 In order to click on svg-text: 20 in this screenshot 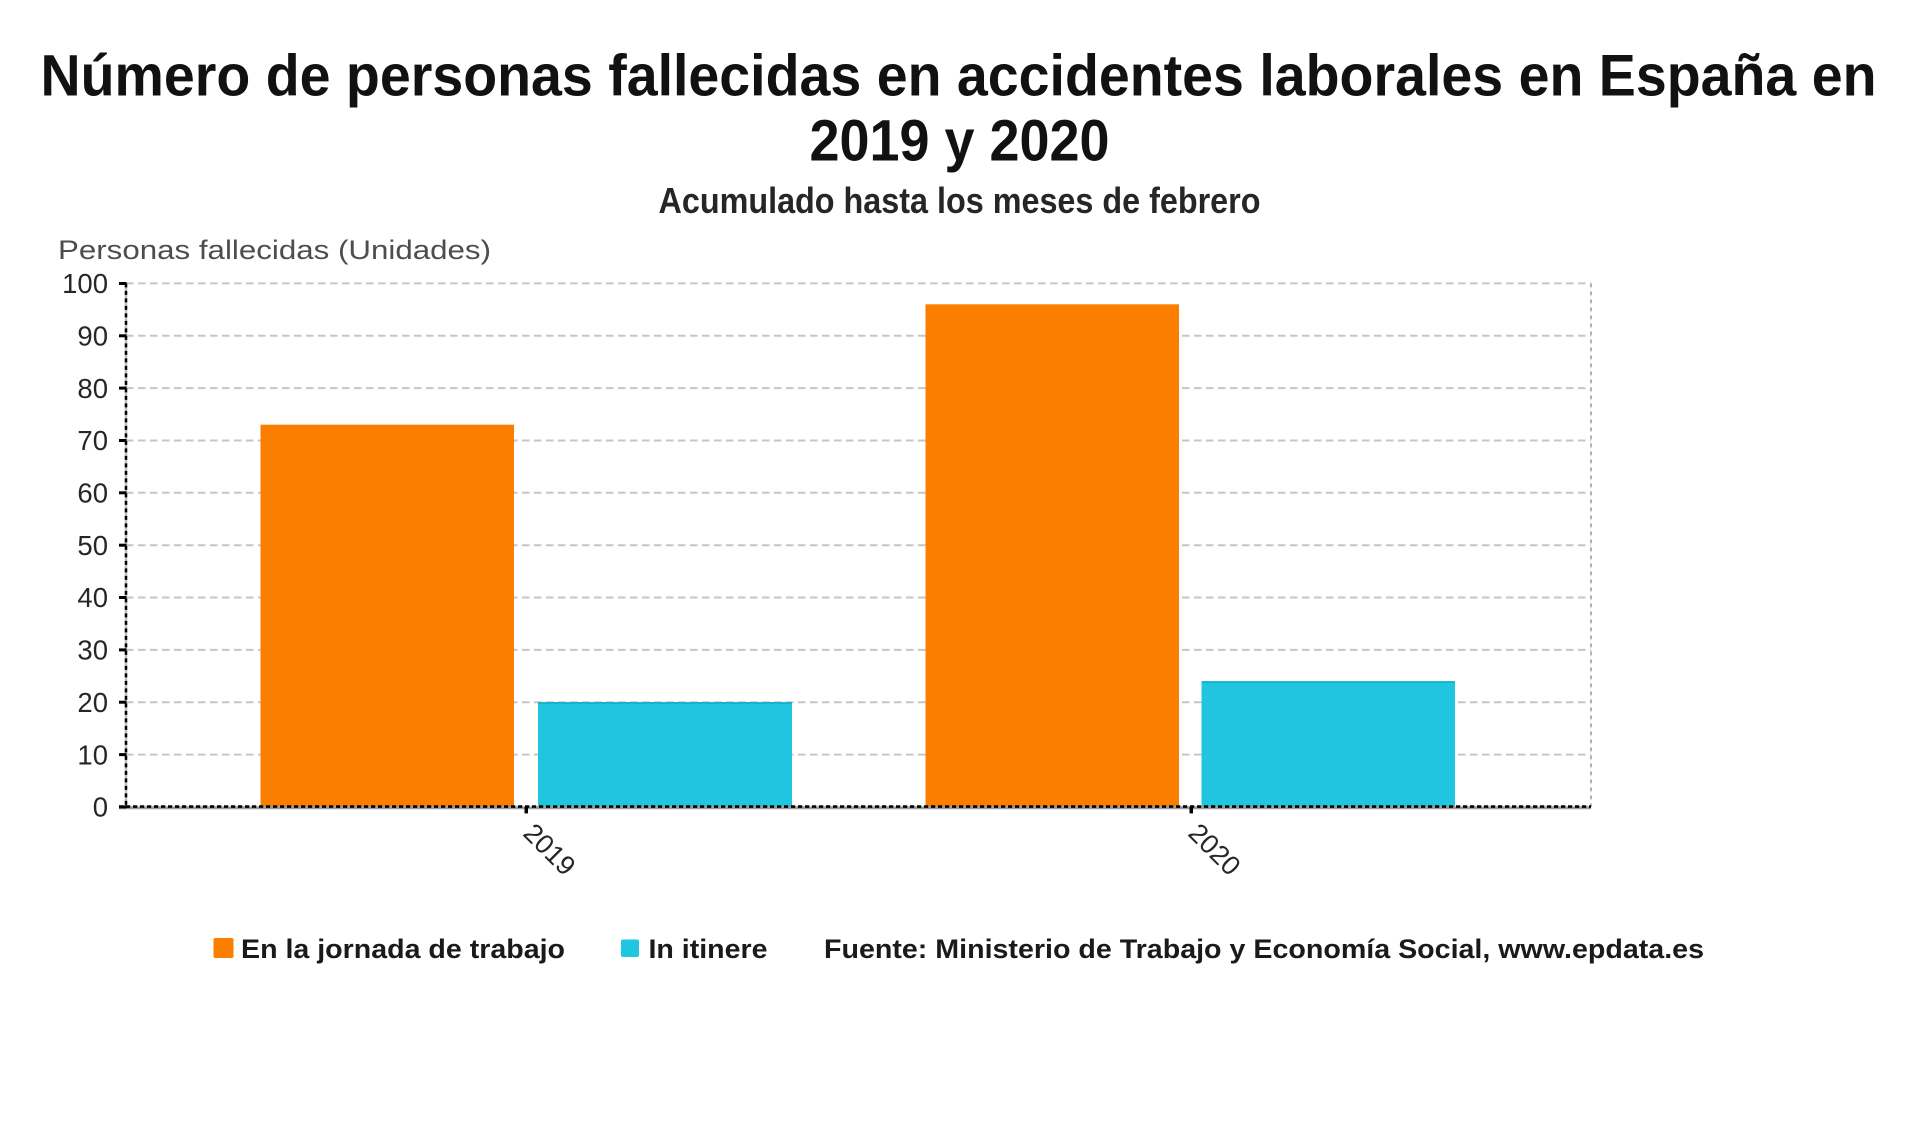, I will do `click(92, 702)`.